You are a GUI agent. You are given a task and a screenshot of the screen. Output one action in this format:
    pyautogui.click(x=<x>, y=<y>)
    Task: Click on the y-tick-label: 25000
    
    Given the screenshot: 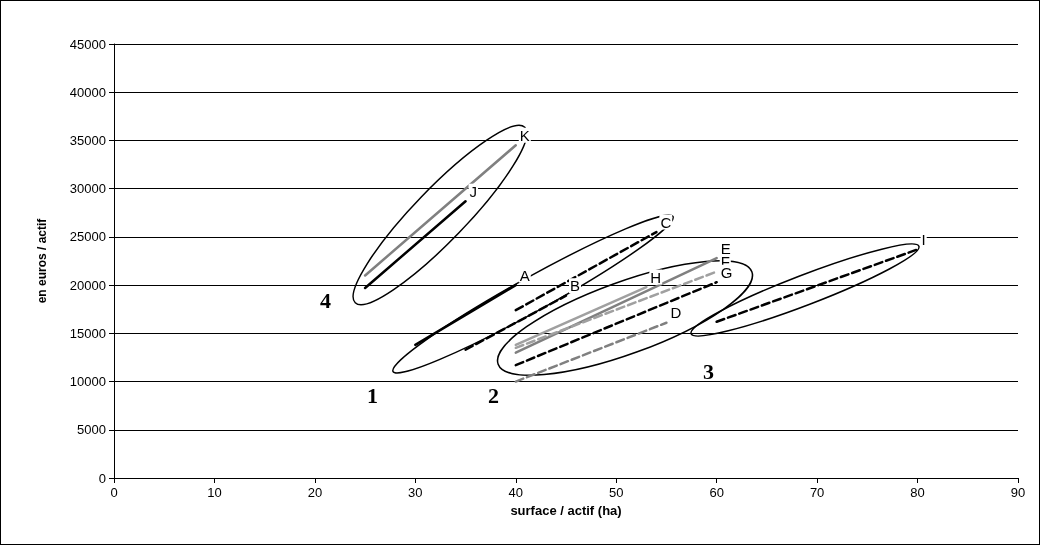 What is the action you would take?
    pyautogui.click(x=87, y=237)
    